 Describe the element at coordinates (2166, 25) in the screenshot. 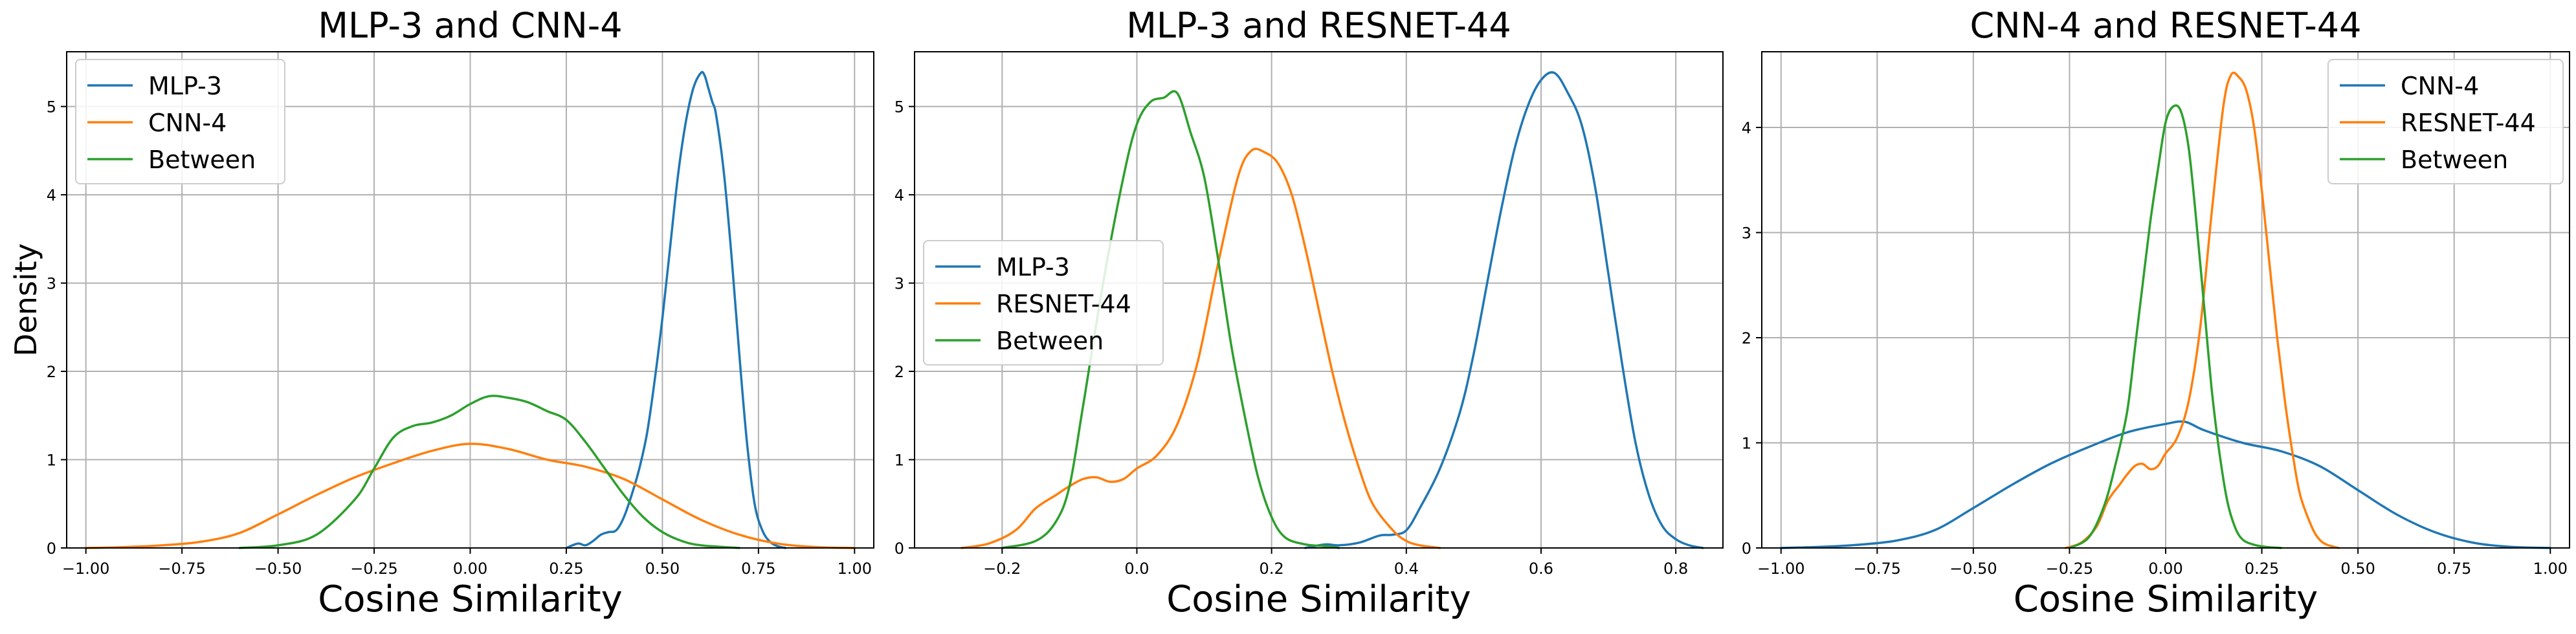

I see `chart-title: CNN-4 and RESNET-44` at that location.